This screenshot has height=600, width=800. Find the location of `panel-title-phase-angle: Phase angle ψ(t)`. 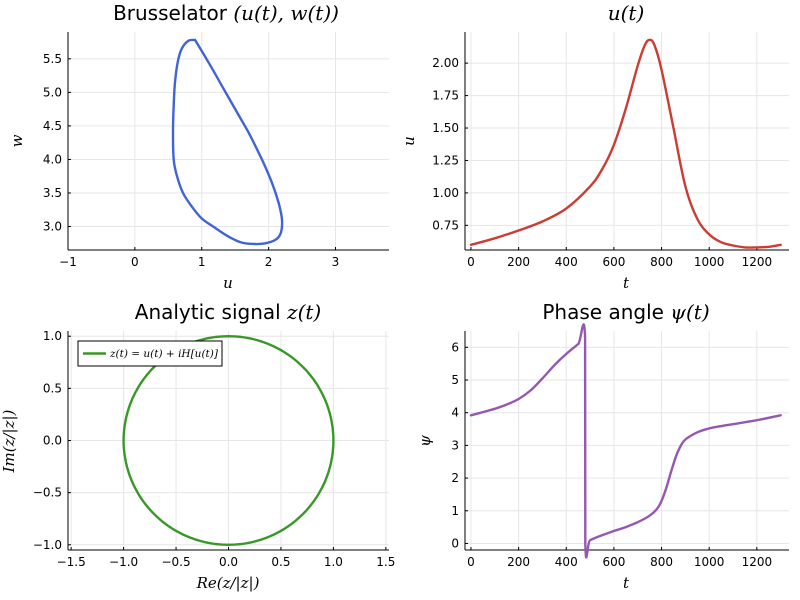

panel-title-phase-angle: Phase angle ψ(t) is located at coordinates (625, 312).